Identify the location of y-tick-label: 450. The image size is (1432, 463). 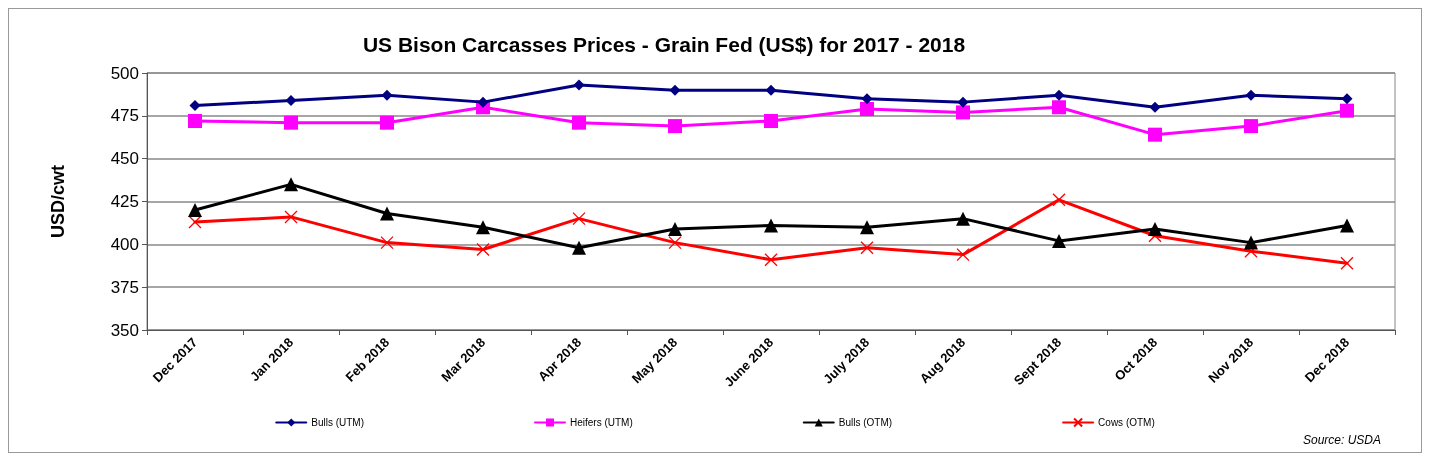
(124, 159).